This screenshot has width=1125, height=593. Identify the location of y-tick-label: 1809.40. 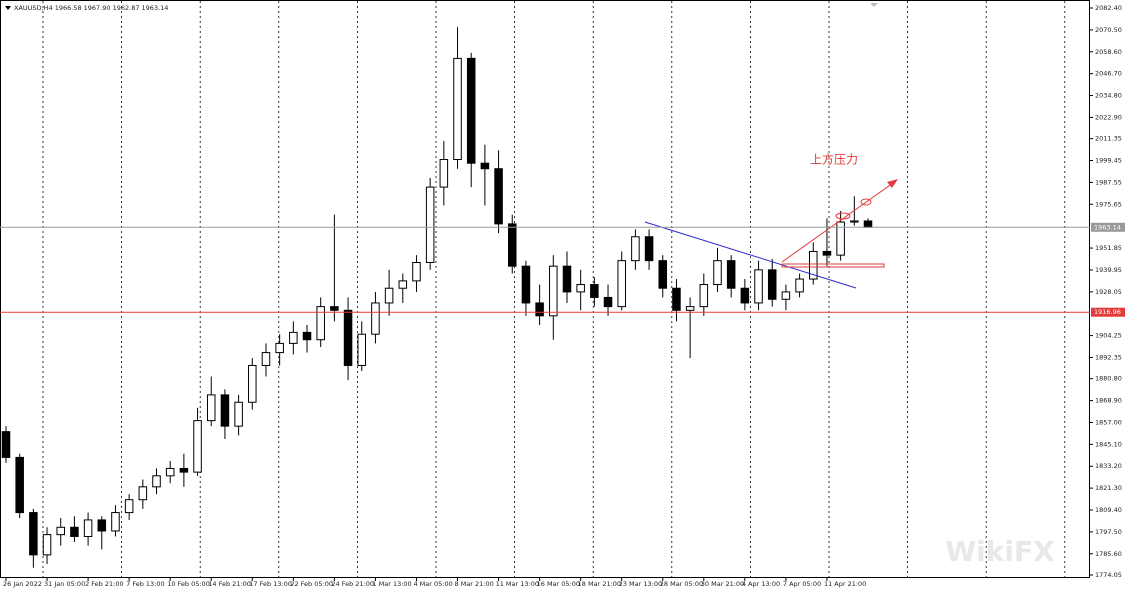
(1108, 510).